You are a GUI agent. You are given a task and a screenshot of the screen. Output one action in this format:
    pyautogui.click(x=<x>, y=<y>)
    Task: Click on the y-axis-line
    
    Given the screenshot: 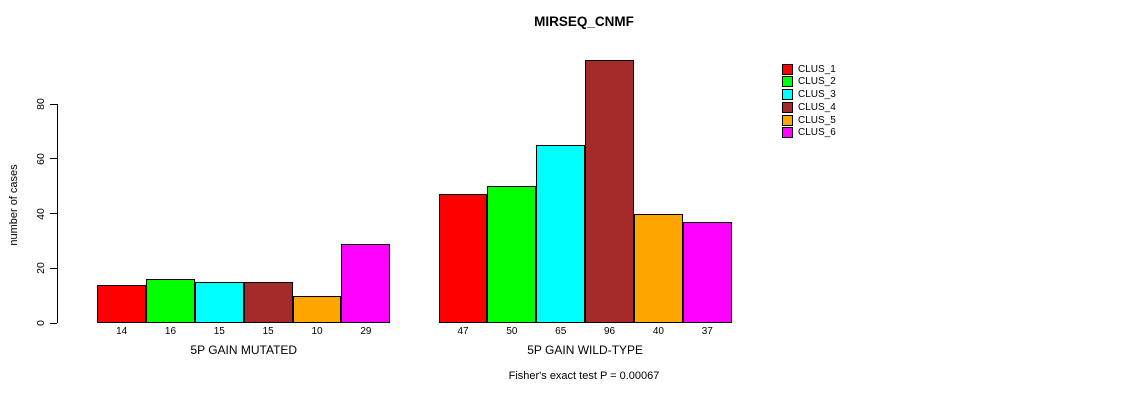 What is the action you would take?
    pyautogui.click(x=57, y=213)
    